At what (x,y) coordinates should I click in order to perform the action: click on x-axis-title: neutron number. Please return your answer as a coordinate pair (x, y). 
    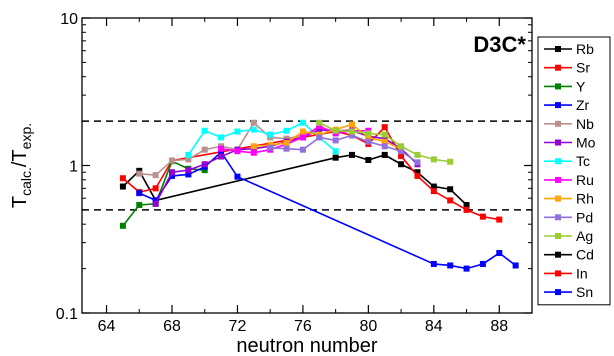
    Looking at the image, I should click on (307, 345).